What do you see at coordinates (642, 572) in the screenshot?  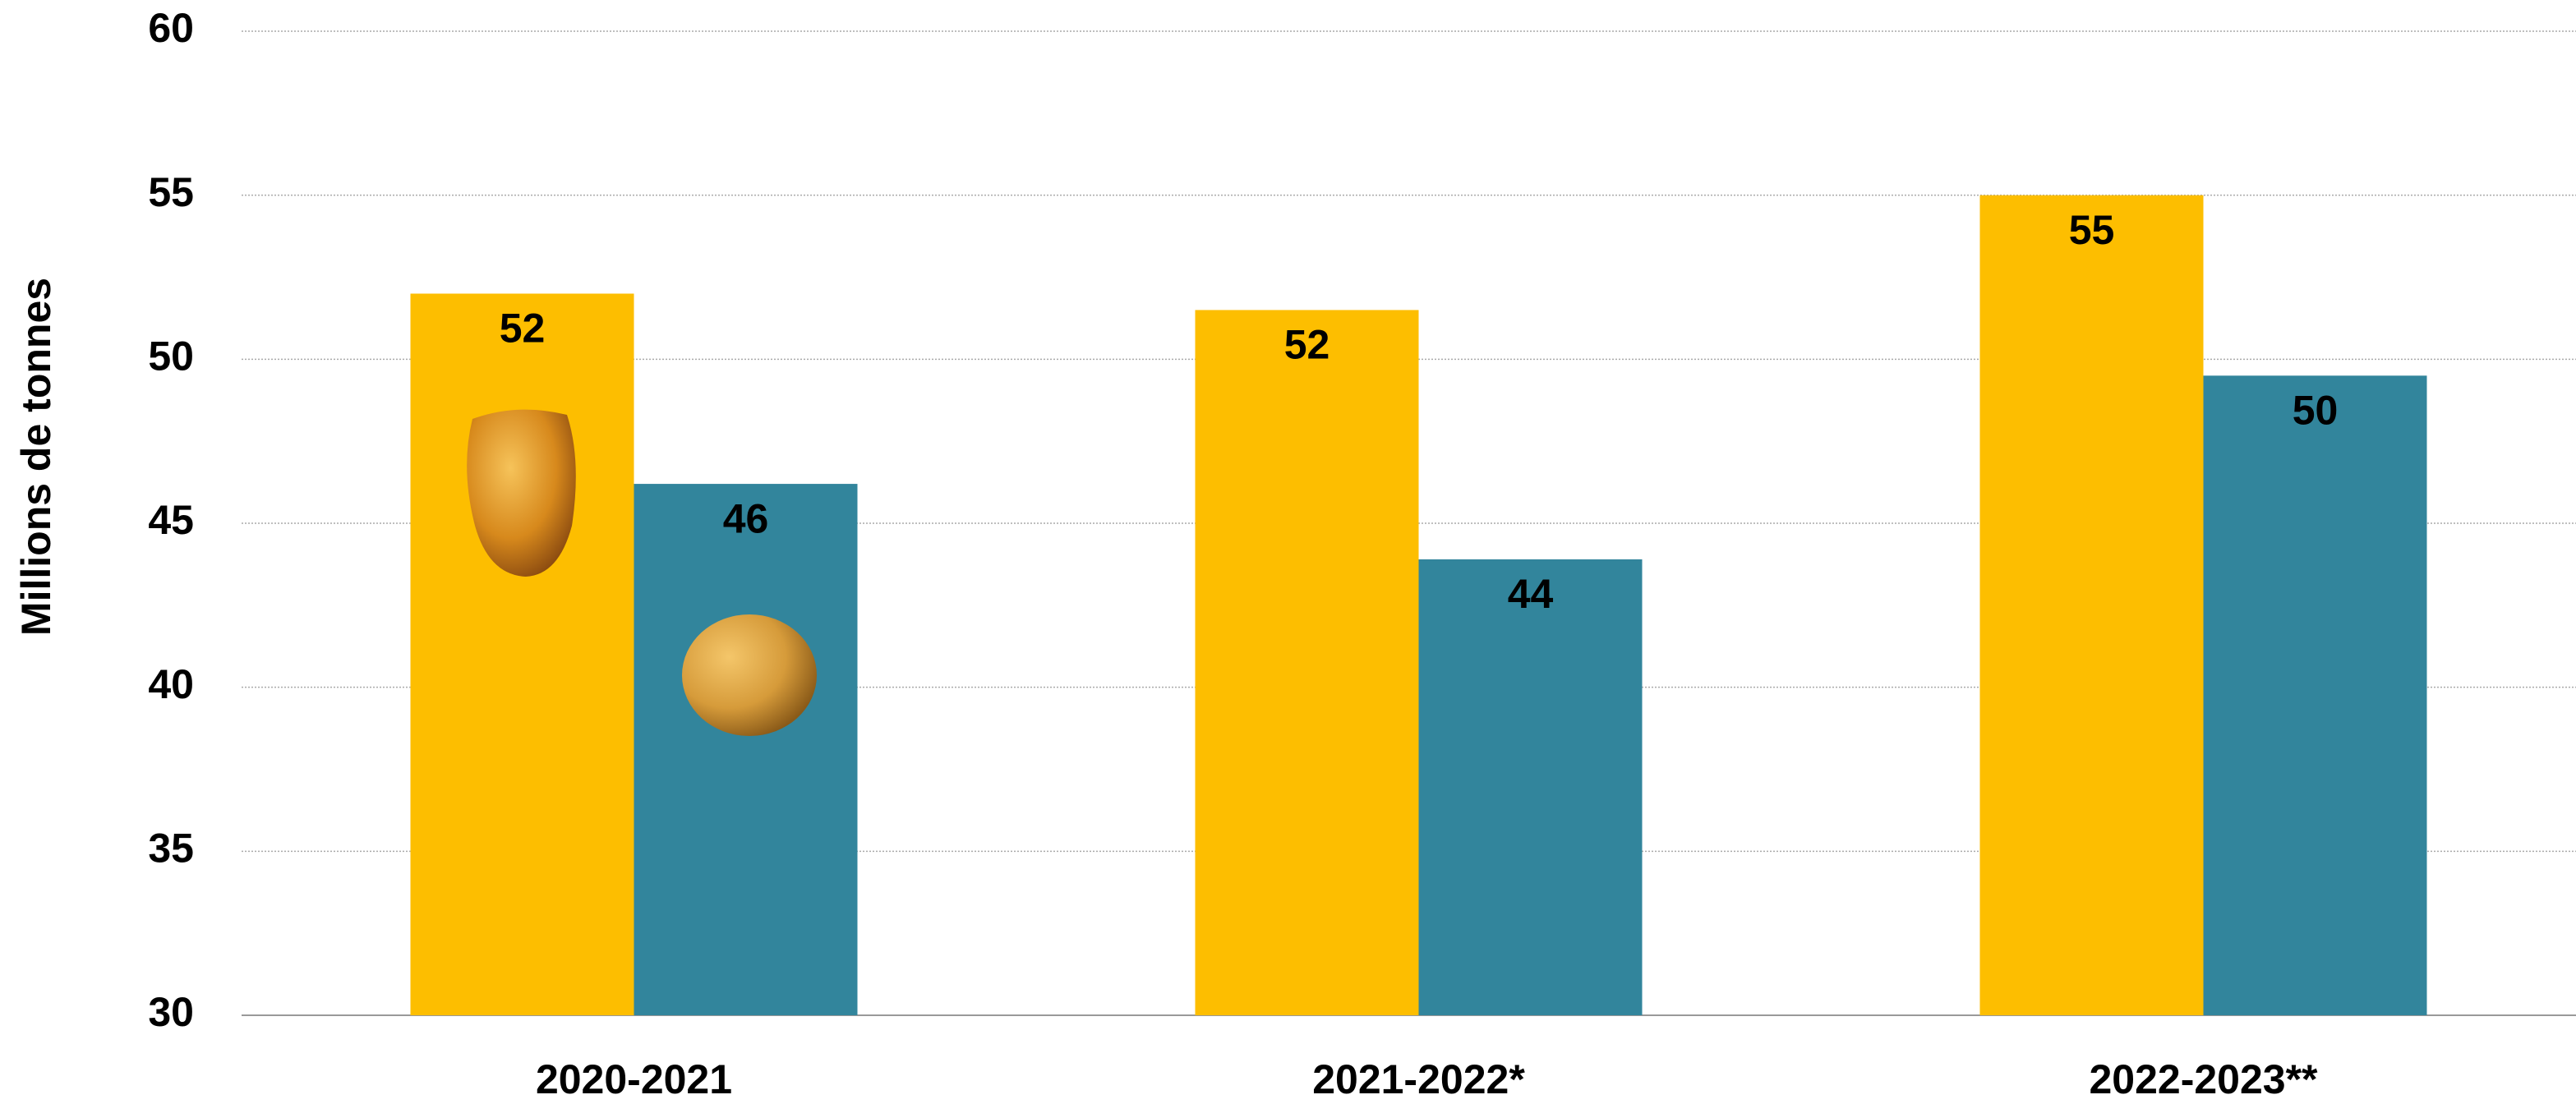 I see `decoration` at bounding box center [642, 572].